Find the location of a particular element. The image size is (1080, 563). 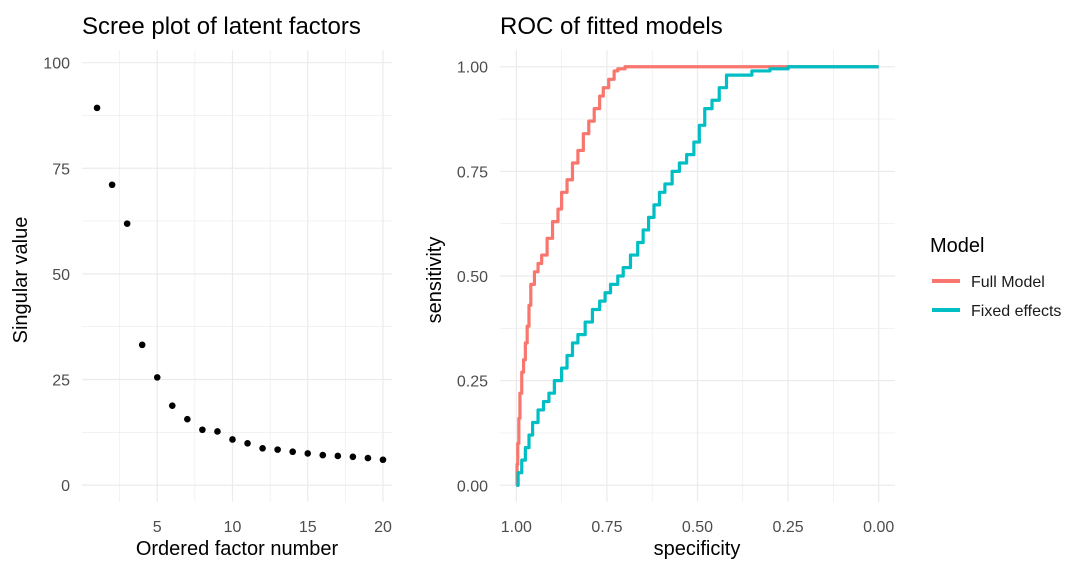

roc-x-tick-label: 0.00 is located at coordinates (878, 527).